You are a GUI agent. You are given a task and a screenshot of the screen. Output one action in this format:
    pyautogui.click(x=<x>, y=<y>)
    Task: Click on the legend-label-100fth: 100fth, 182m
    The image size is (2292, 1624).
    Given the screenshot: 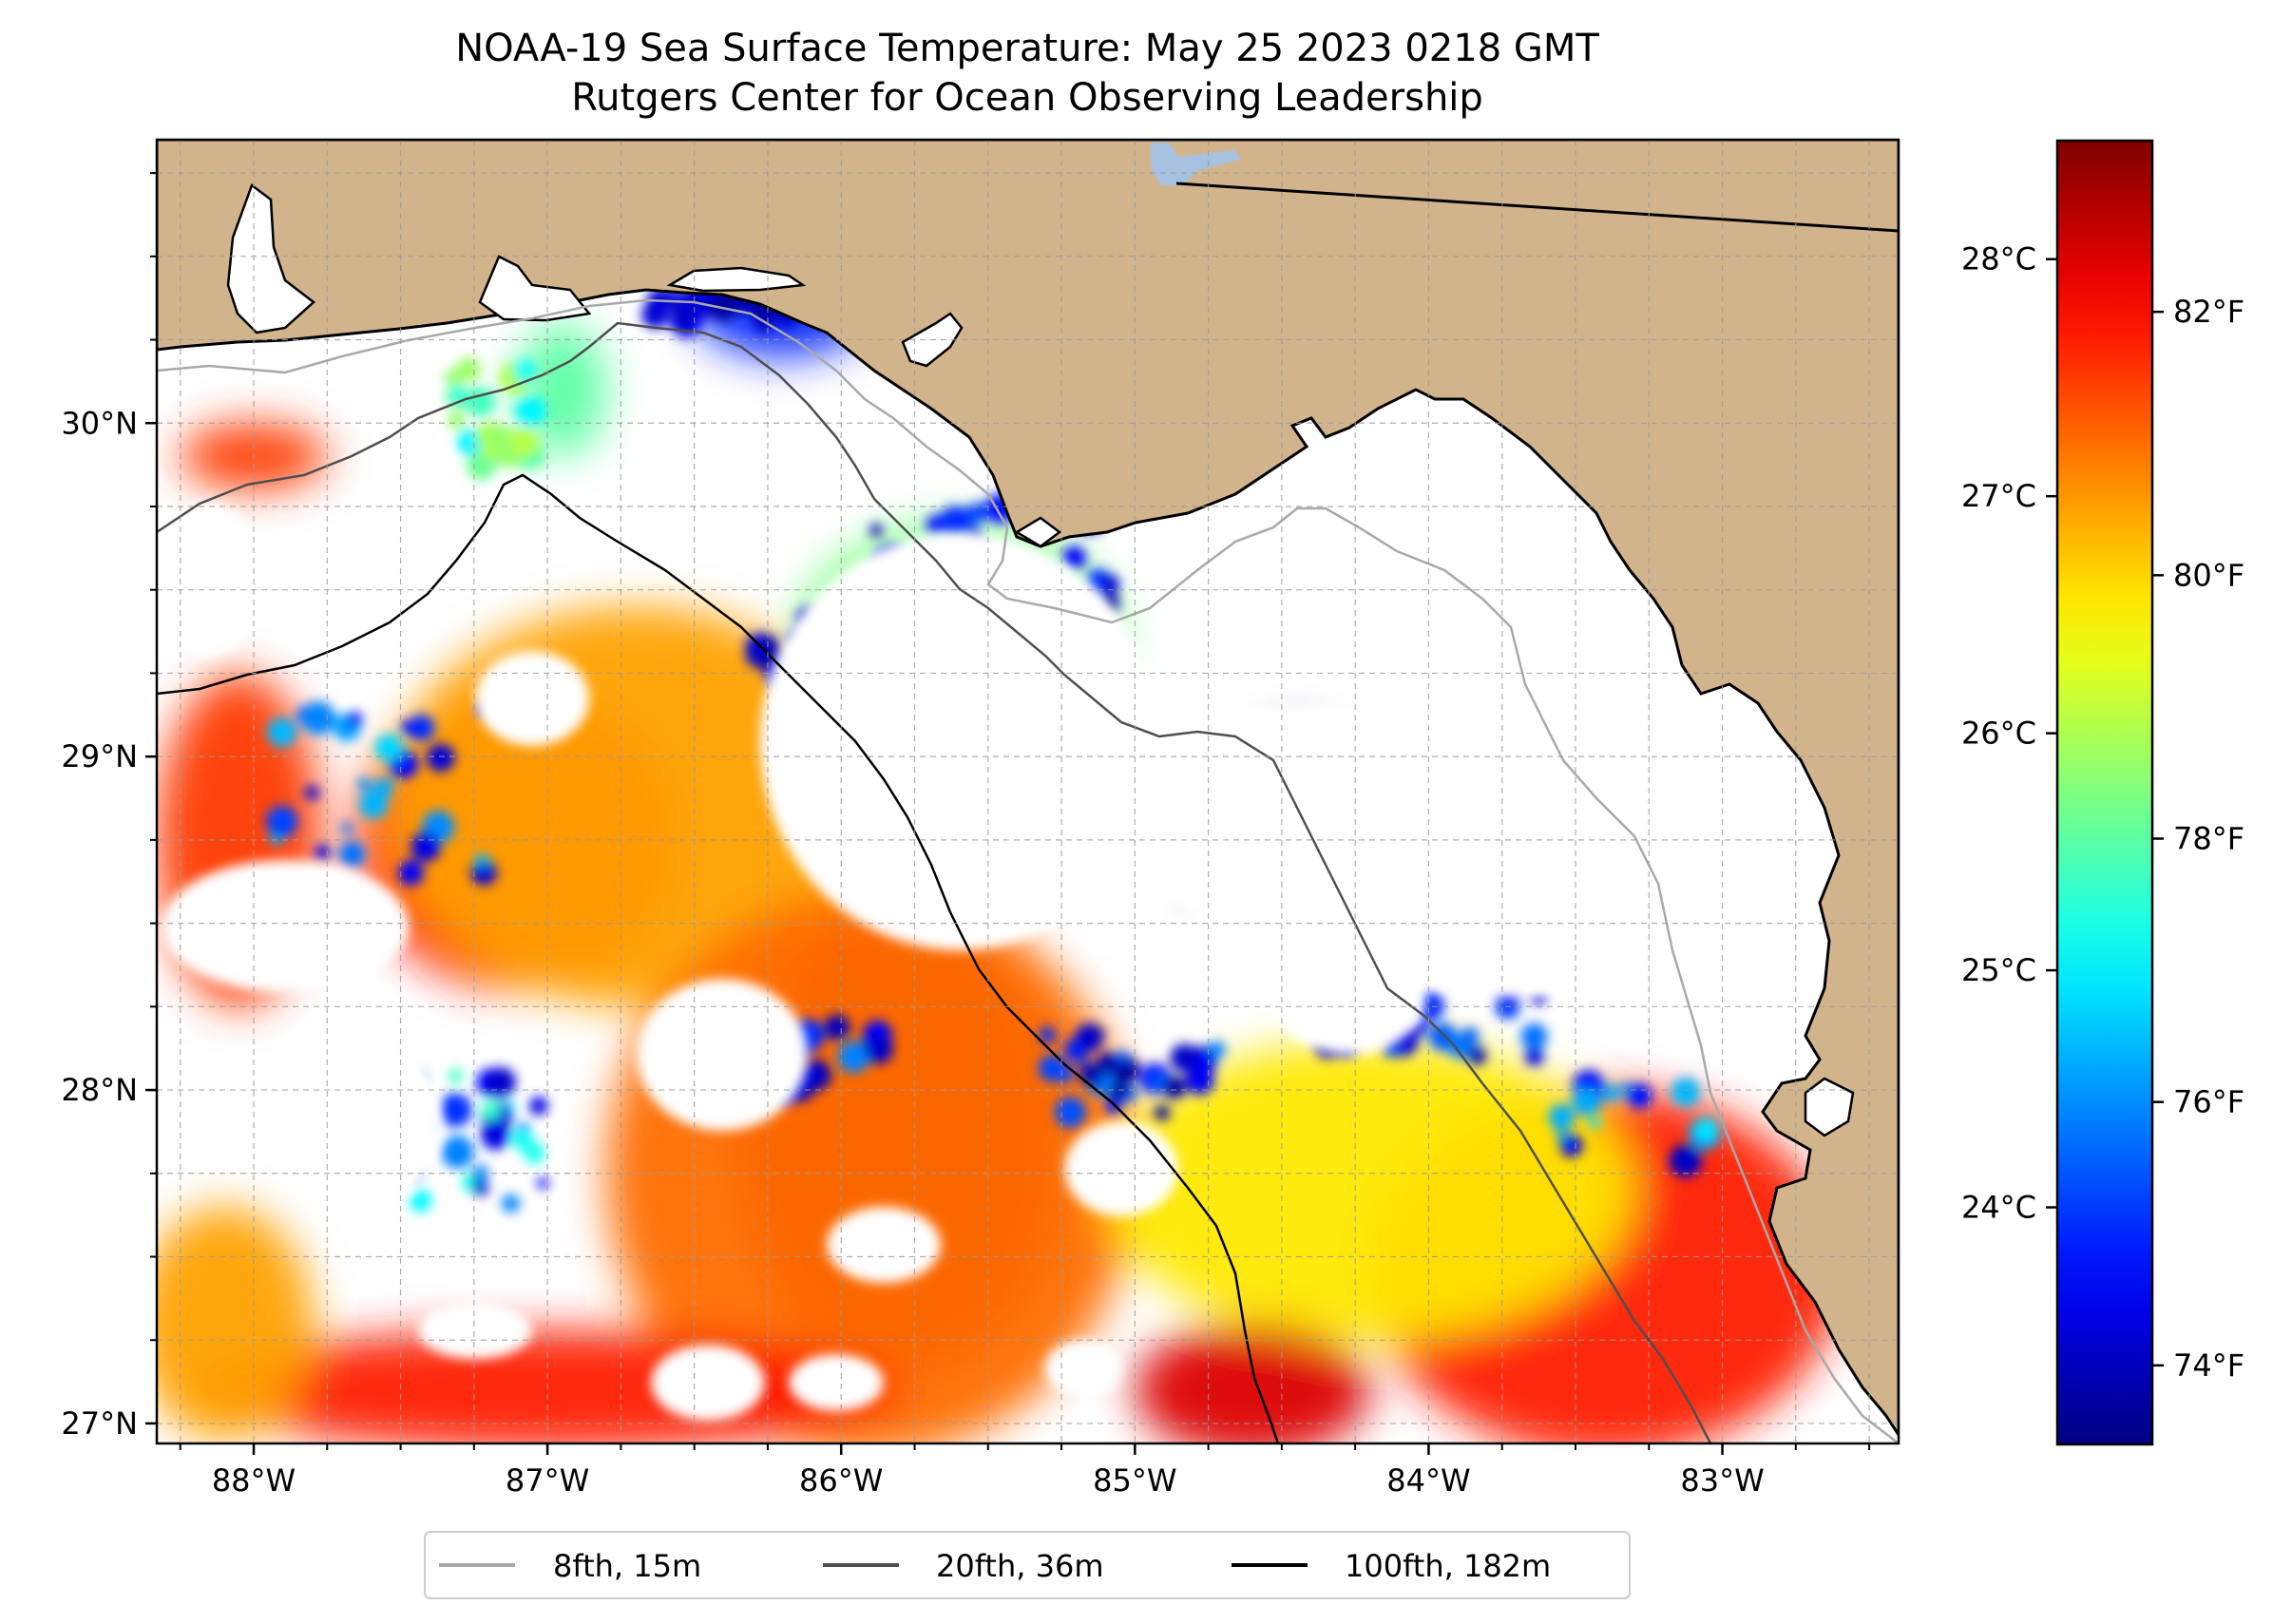 What is the action you would take?
    pyautogui.click(x=1448, y=1566)
    